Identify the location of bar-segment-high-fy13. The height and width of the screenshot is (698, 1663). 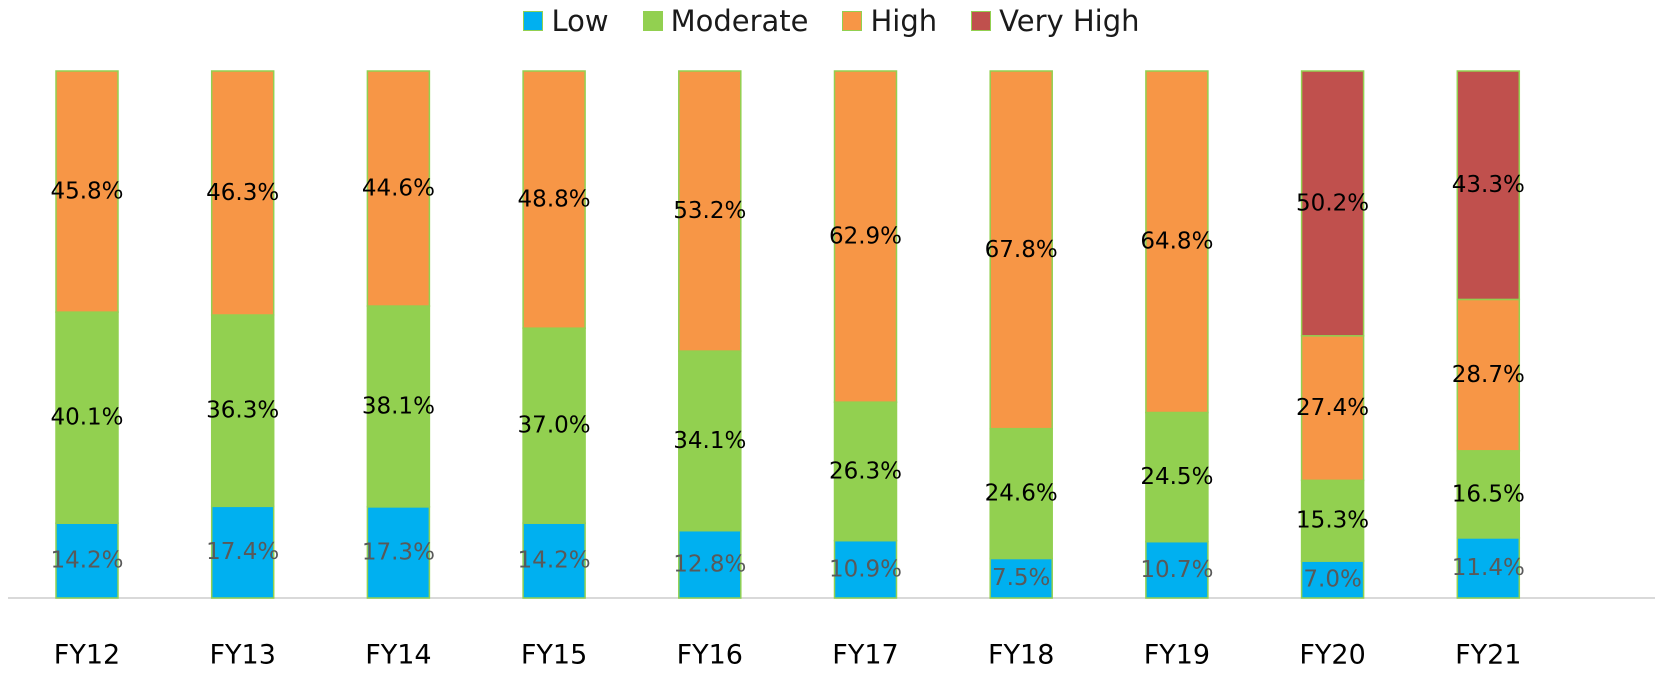
(242, 193).